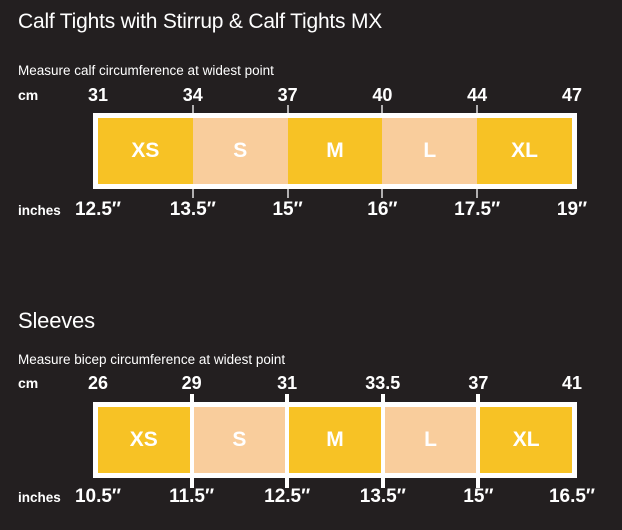 This screenshot has width=622, height=530. What do you see at coordinates (311, 383) in the screenshot?
I see `cm-scale-row: cm 26 29 31 33.5 37 41` at bounding box center [311, 383].